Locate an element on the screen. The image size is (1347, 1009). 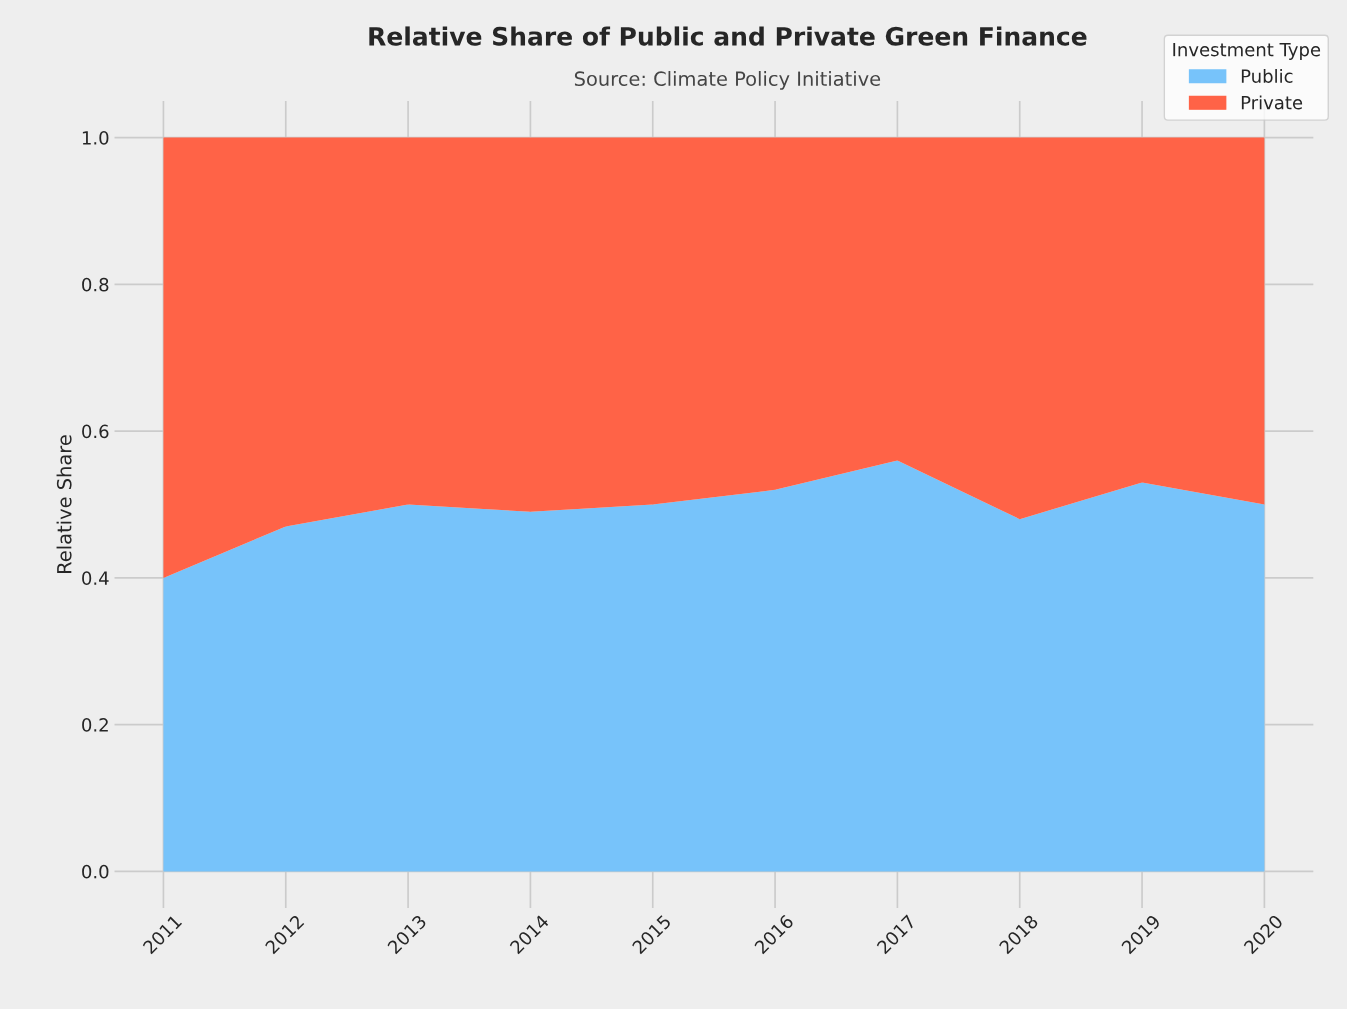
legend-title: Investment Type is located at coordinates (1247, 51).